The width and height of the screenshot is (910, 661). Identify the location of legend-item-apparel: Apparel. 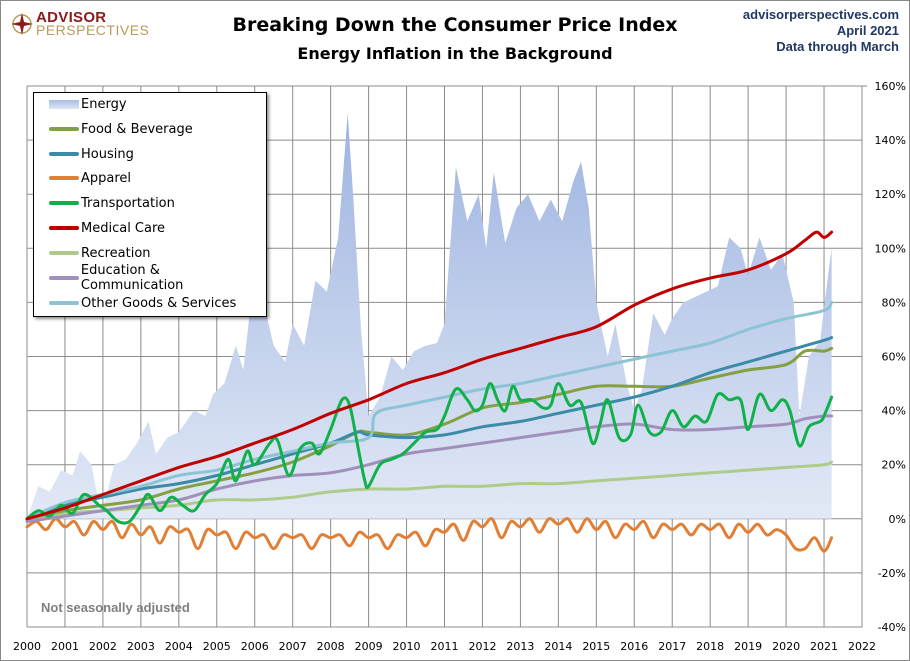
(90, 178).